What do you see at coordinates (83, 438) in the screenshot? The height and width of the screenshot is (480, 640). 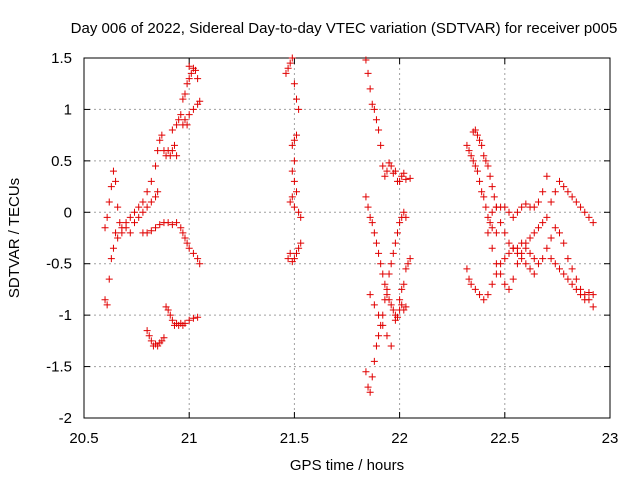 I see `x-tick-label: 20.5` at bounding box center [83, 438].